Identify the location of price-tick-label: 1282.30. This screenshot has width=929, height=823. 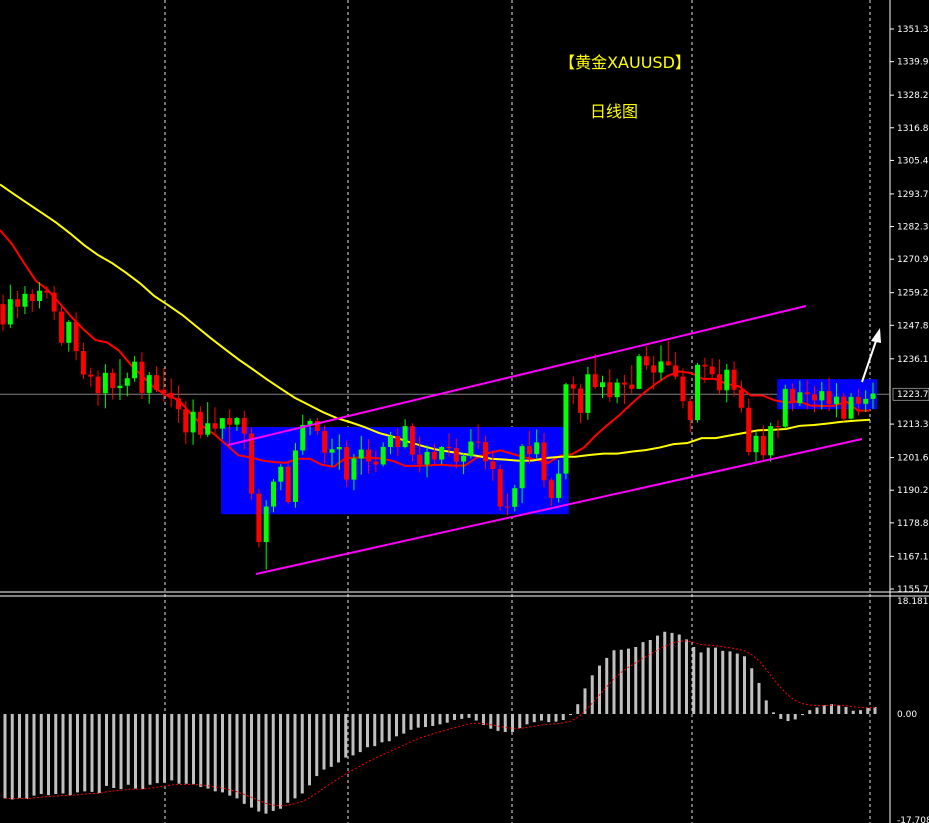
(913, 228).